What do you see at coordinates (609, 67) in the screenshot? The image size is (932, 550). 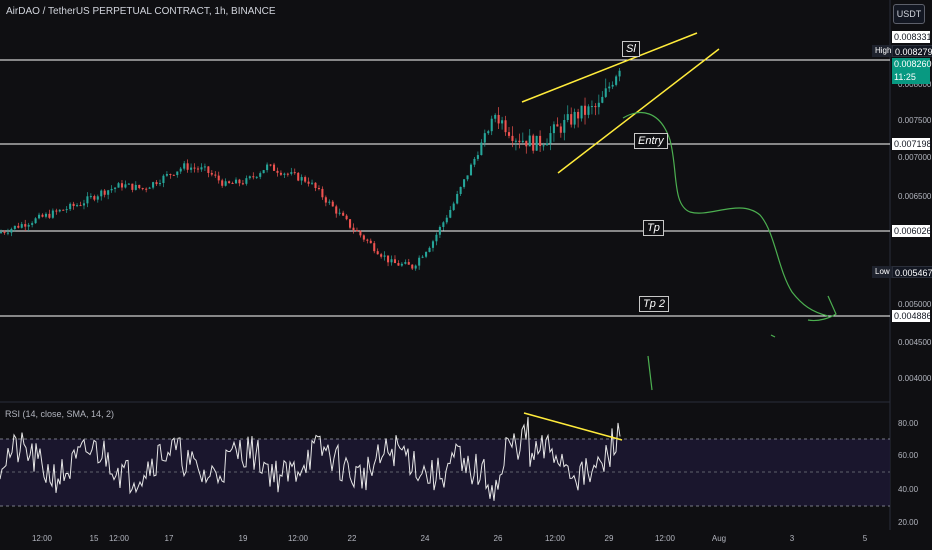 I see `wedge-upper-trendline` at bounding box center [609, 67].